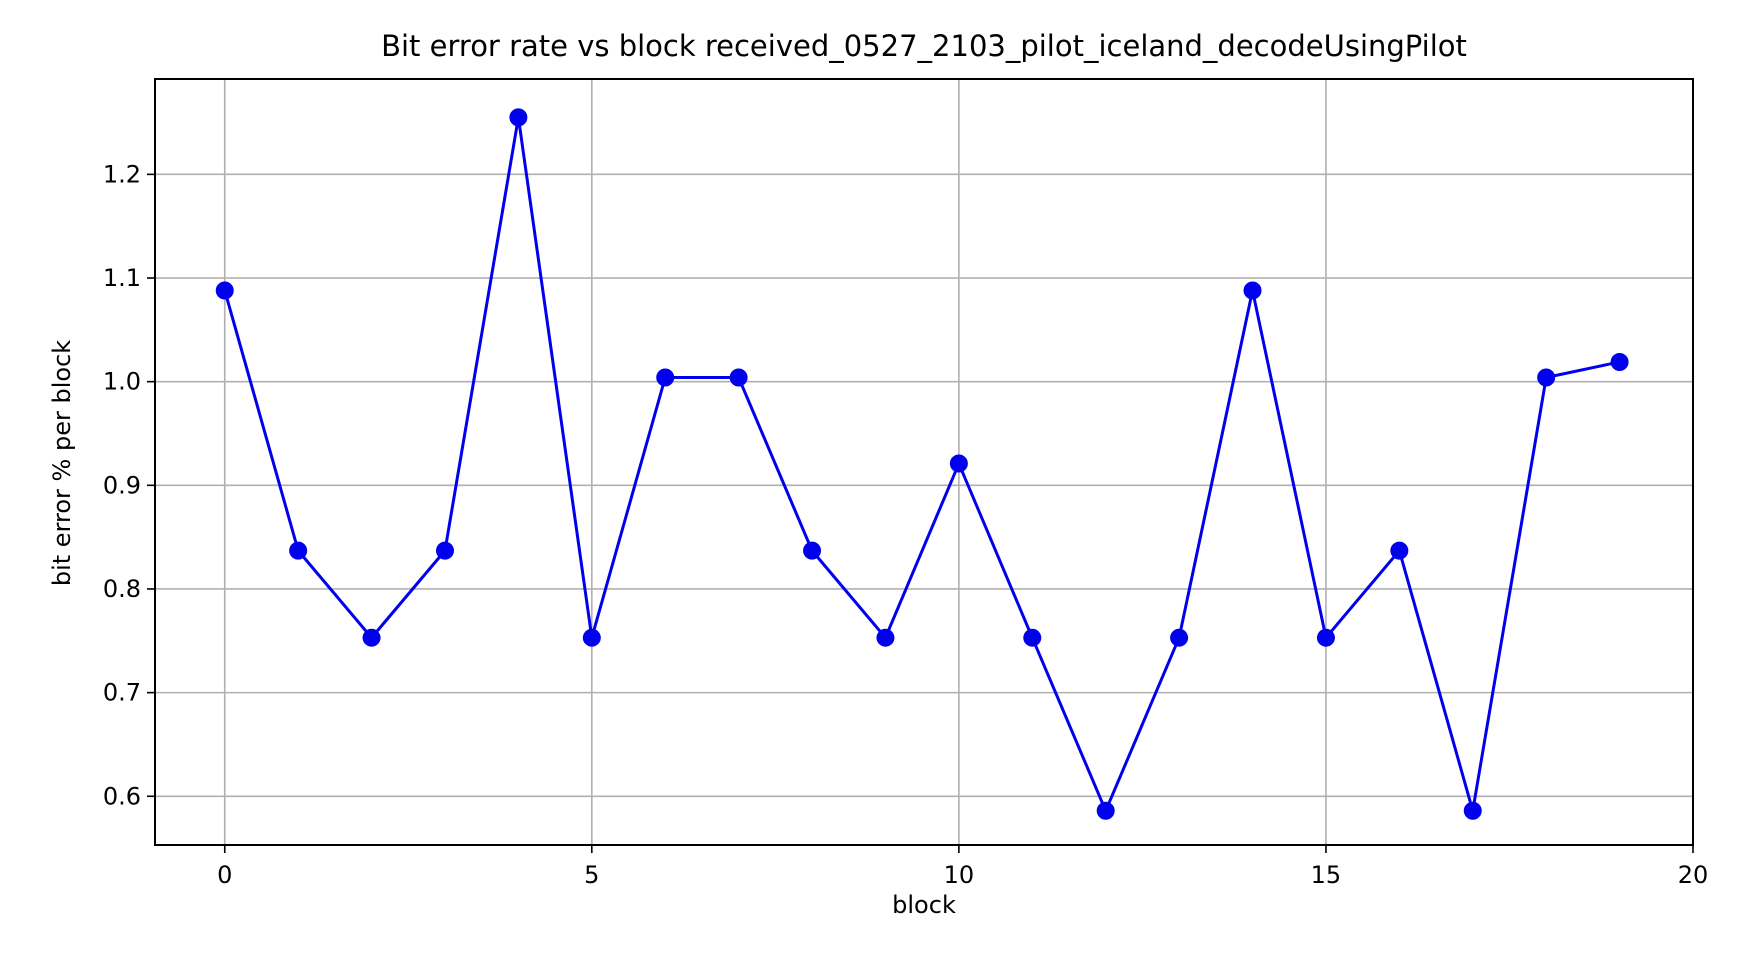  Describe the element at coordinates (122, 485) in the screenshot. I see `y-tick-label-3: 0.9` at that location.